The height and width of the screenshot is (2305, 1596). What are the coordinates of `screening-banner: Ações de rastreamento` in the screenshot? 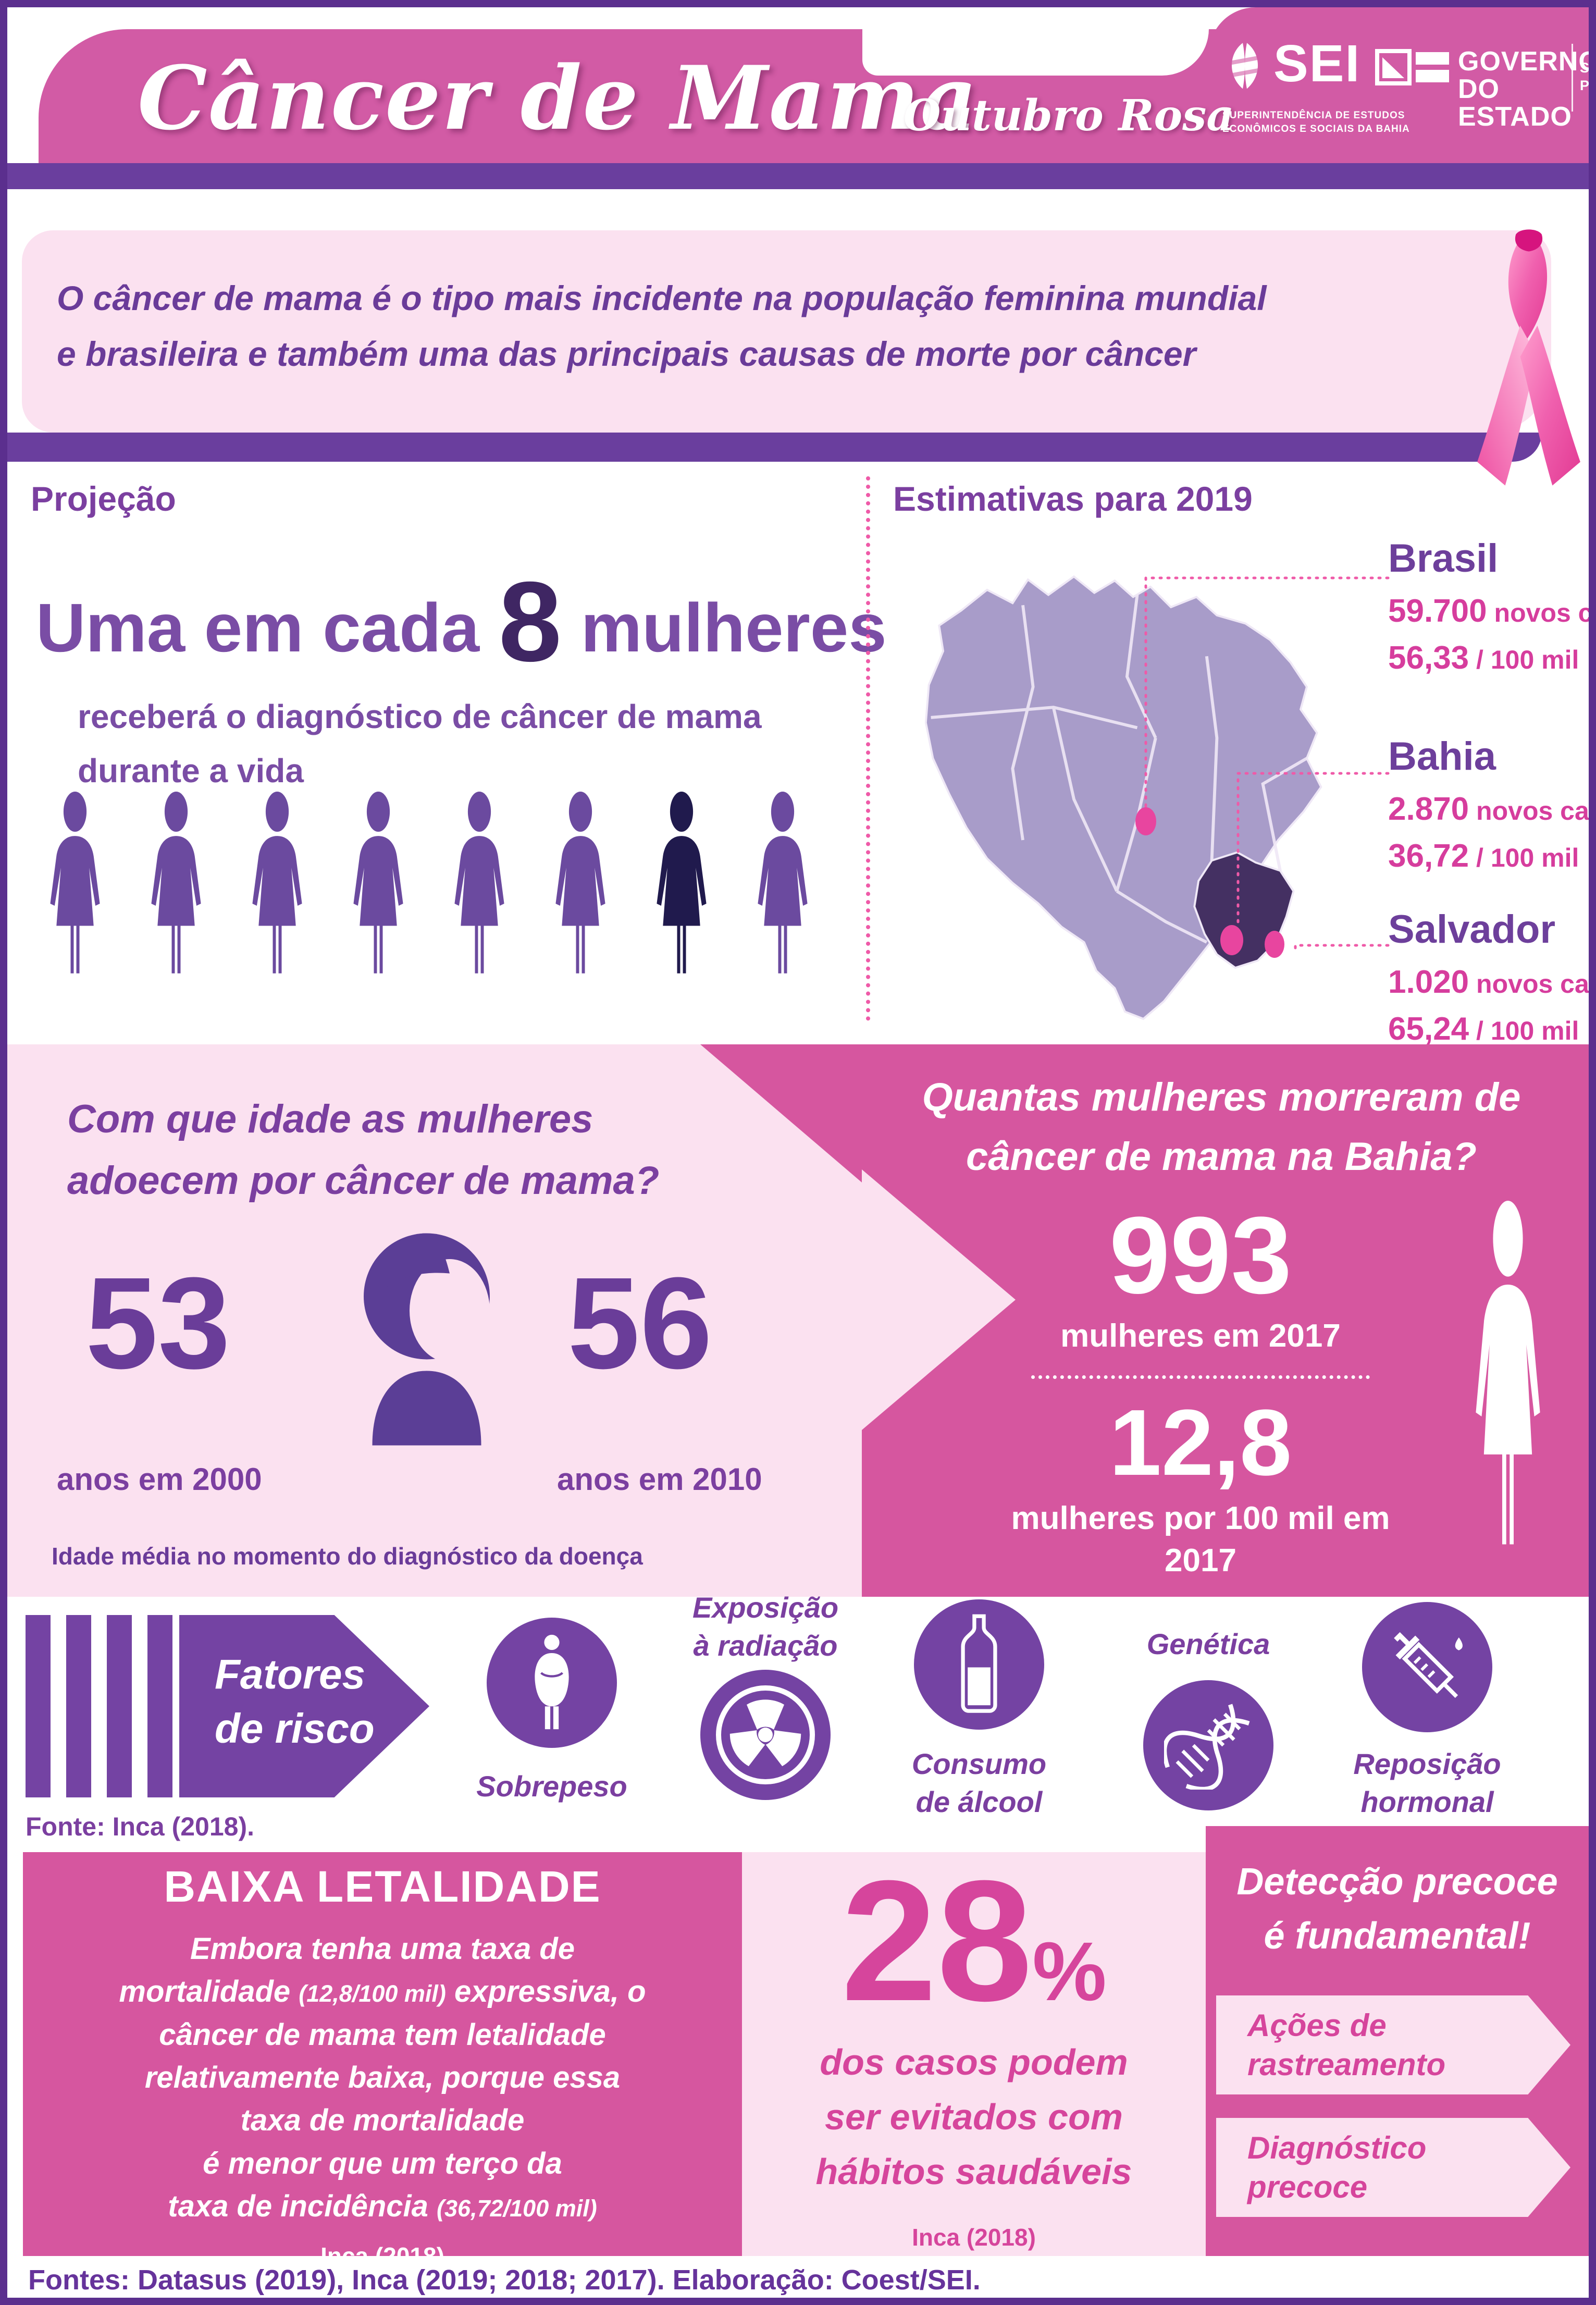 It's located at (1393, 2044).